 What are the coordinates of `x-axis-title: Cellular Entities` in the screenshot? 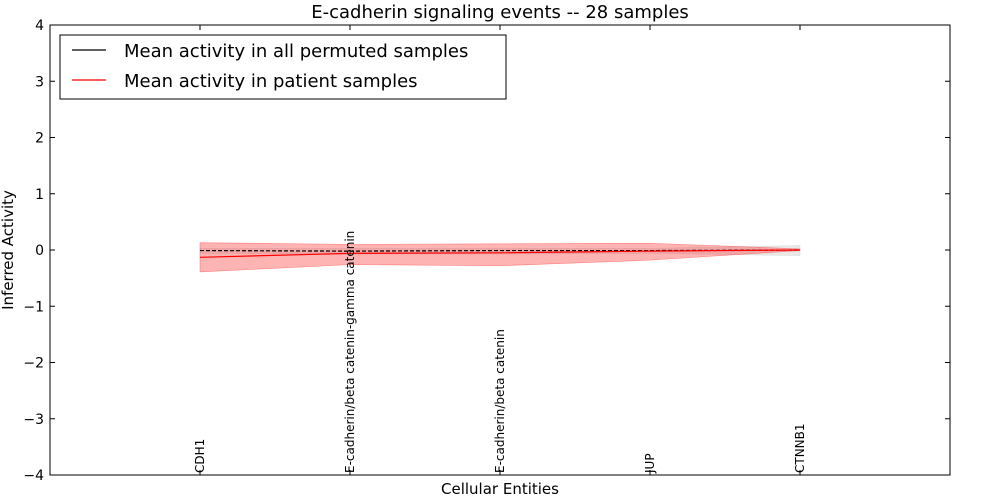 It's located at (500, 489).